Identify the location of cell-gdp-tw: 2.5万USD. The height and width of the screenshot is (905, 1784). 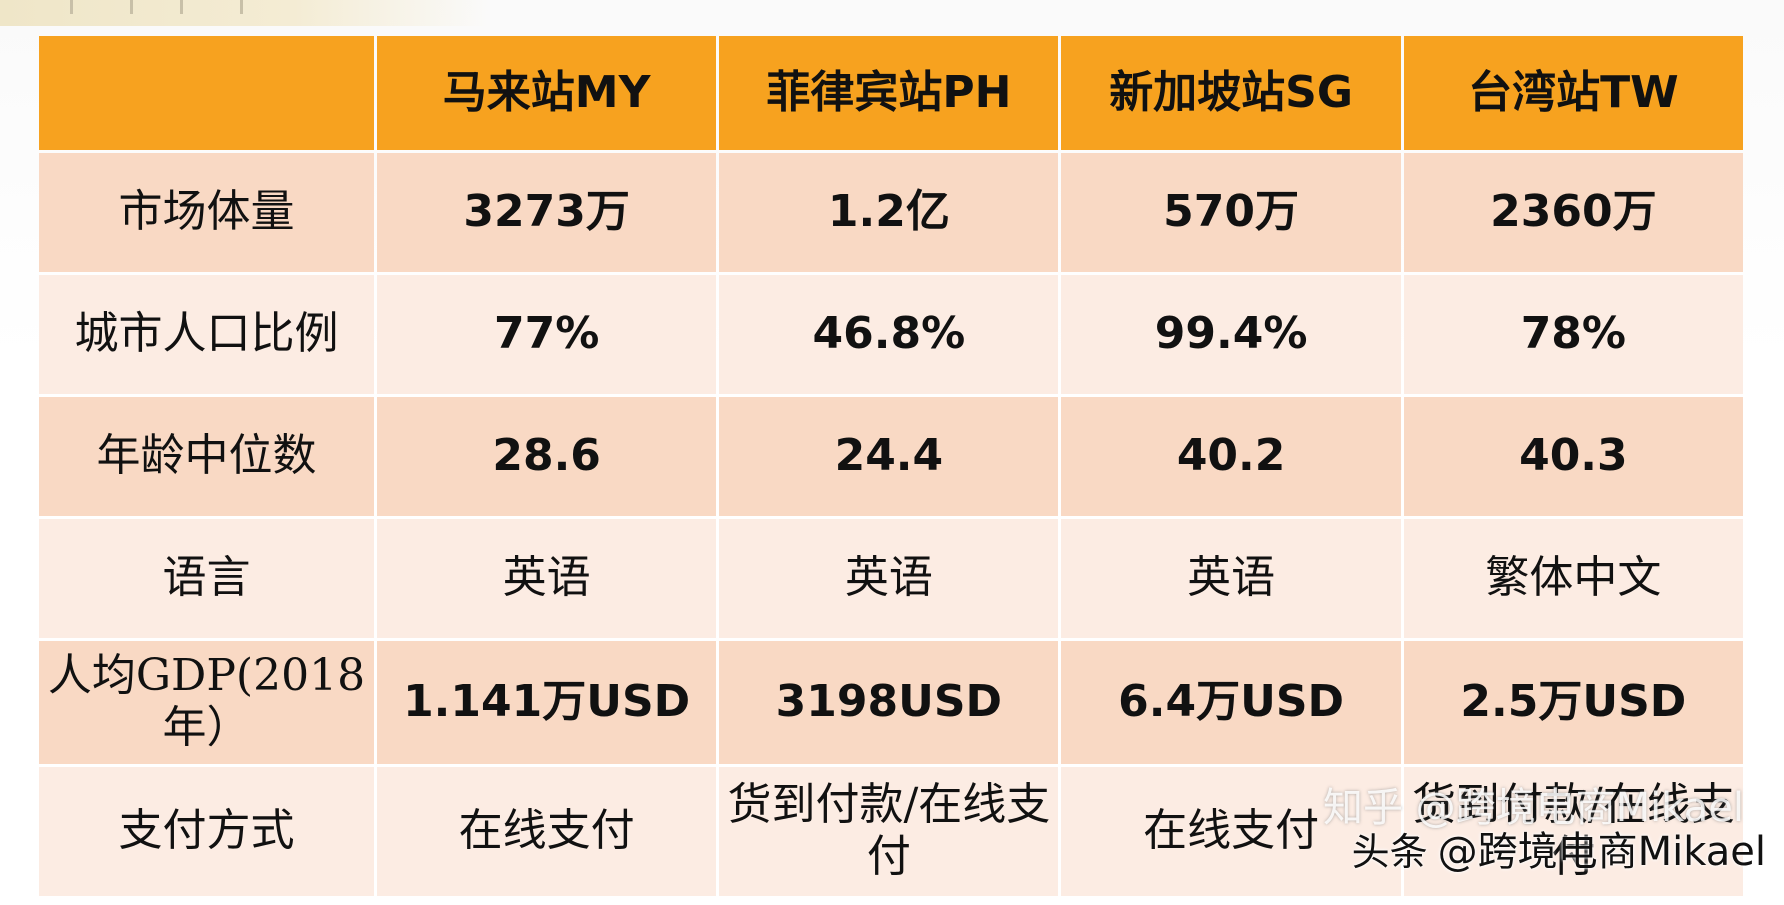
(1573, 702).